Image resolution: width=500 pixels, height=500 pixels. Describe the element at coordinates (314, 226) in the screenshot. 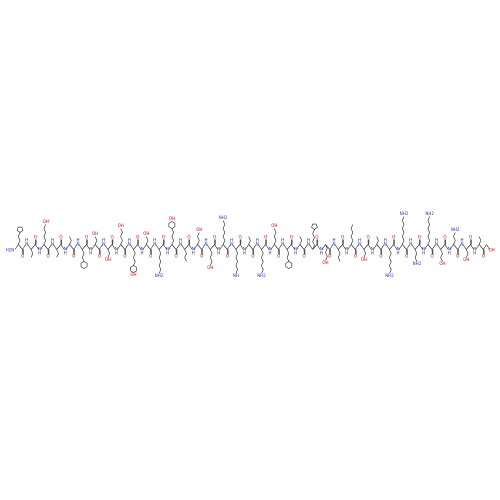

I see `ring` at that location.